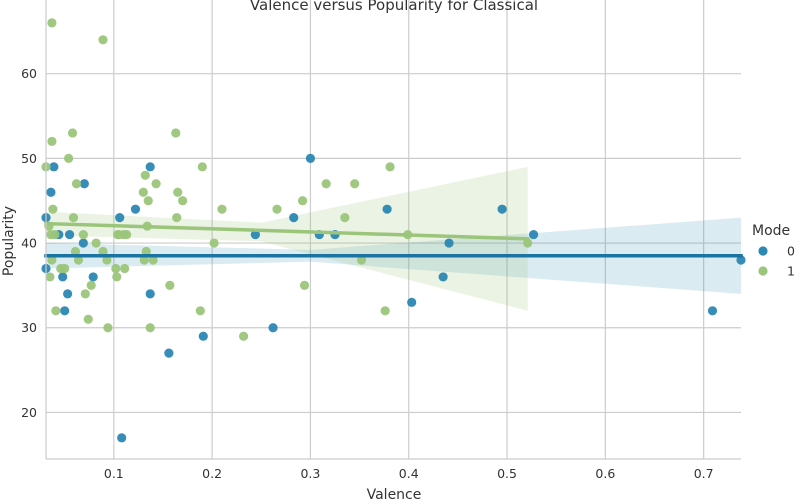 The image size is (807, 504). Describe the element at coordinates (9, 241) in the screenshot. I see `y-axis-label: Popularity` at that location.